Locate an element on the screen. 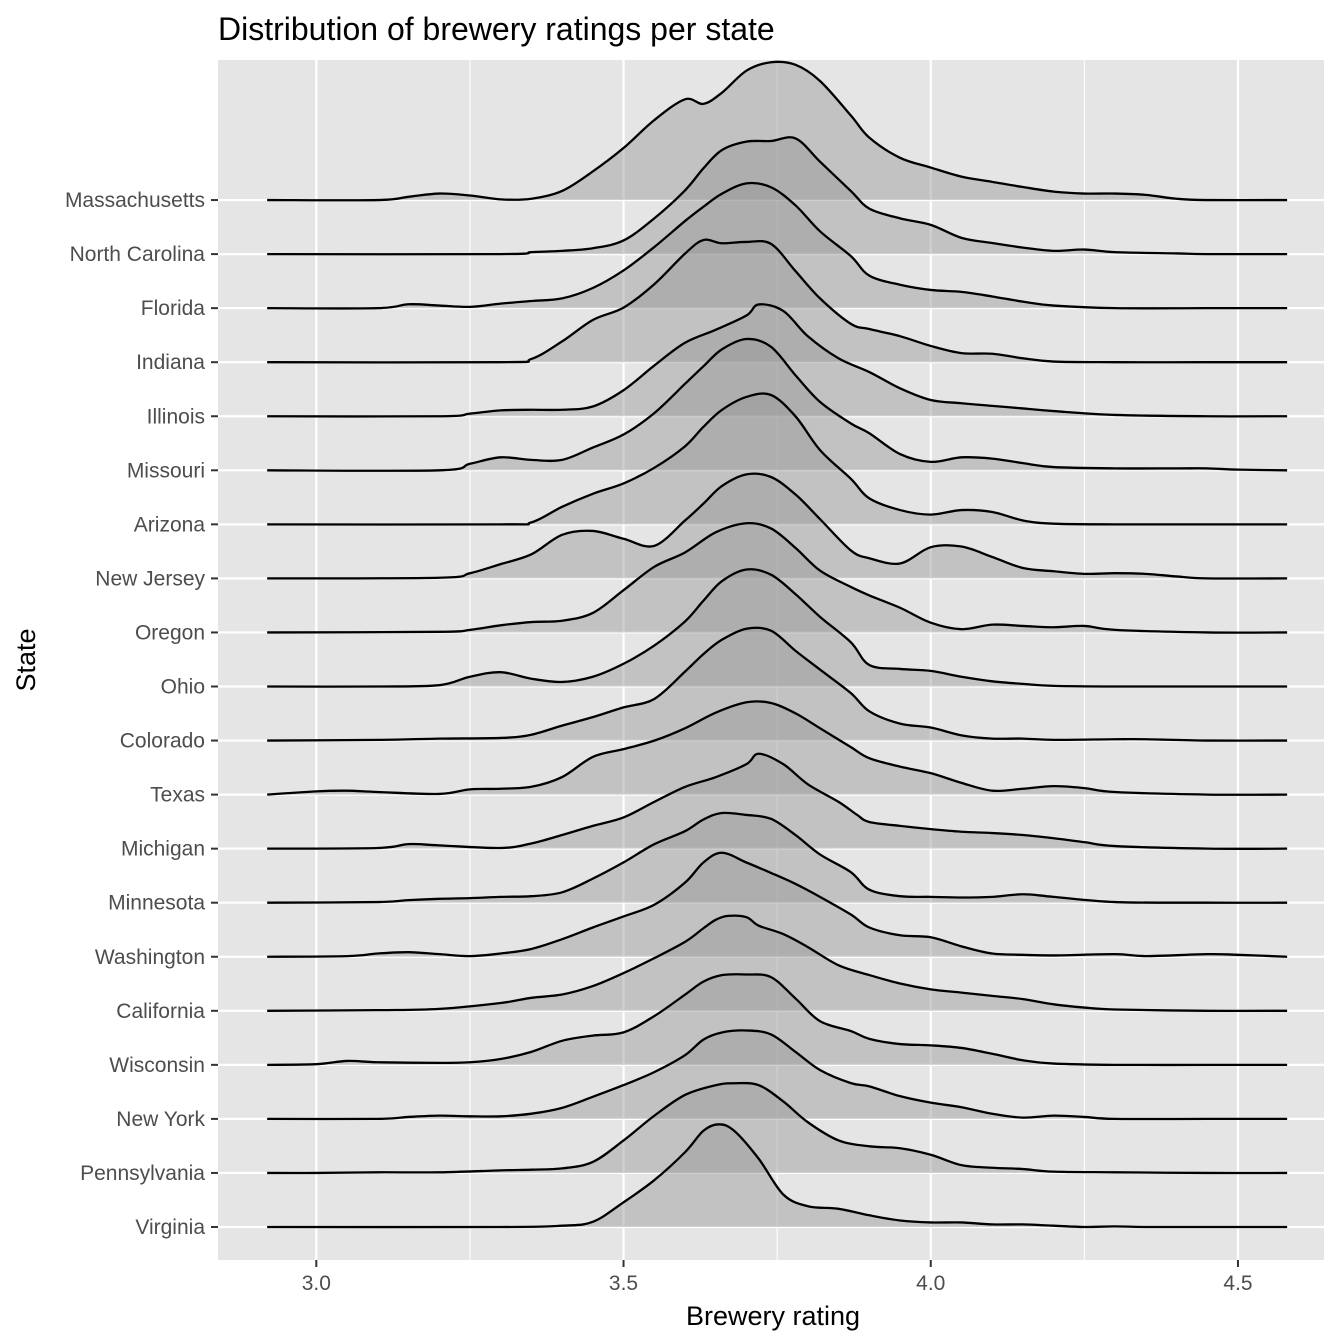  ridge-texas is located at coordinates (777, 748).